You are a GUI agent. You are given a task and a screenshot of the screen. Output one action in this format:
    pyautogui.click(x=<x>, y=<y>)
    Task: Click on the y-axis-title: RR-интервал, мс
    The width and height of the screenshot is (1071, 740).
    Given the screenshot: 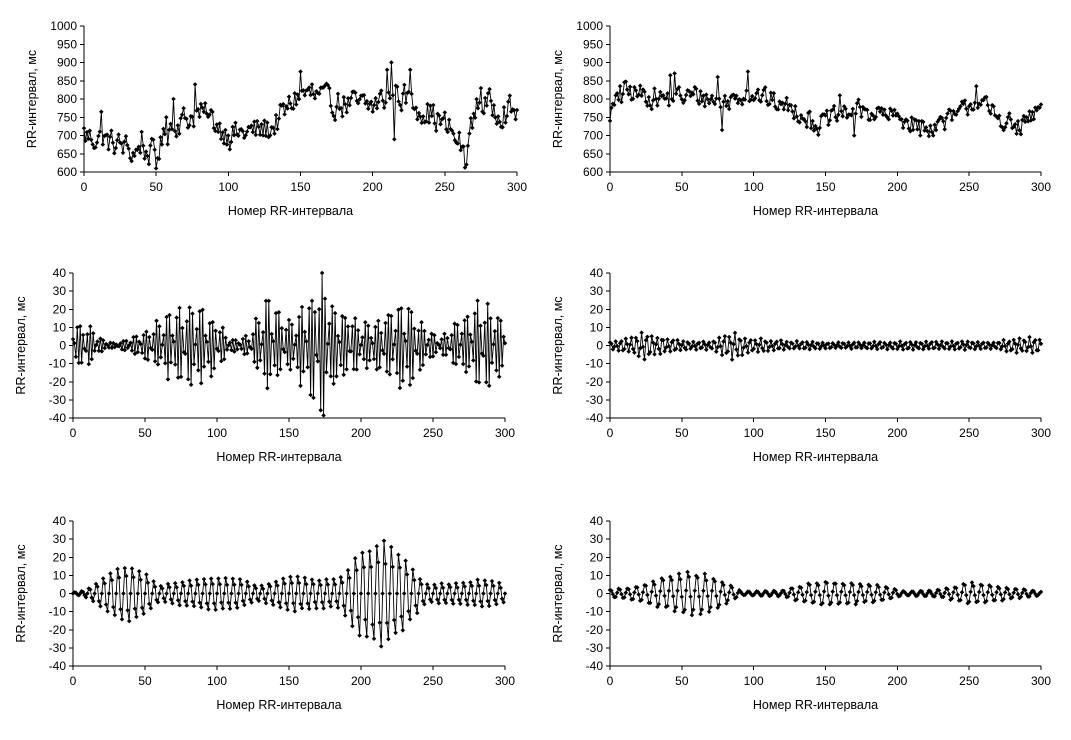 What is the action you would take?
    pyautogui.click(x=21, y=593)
    